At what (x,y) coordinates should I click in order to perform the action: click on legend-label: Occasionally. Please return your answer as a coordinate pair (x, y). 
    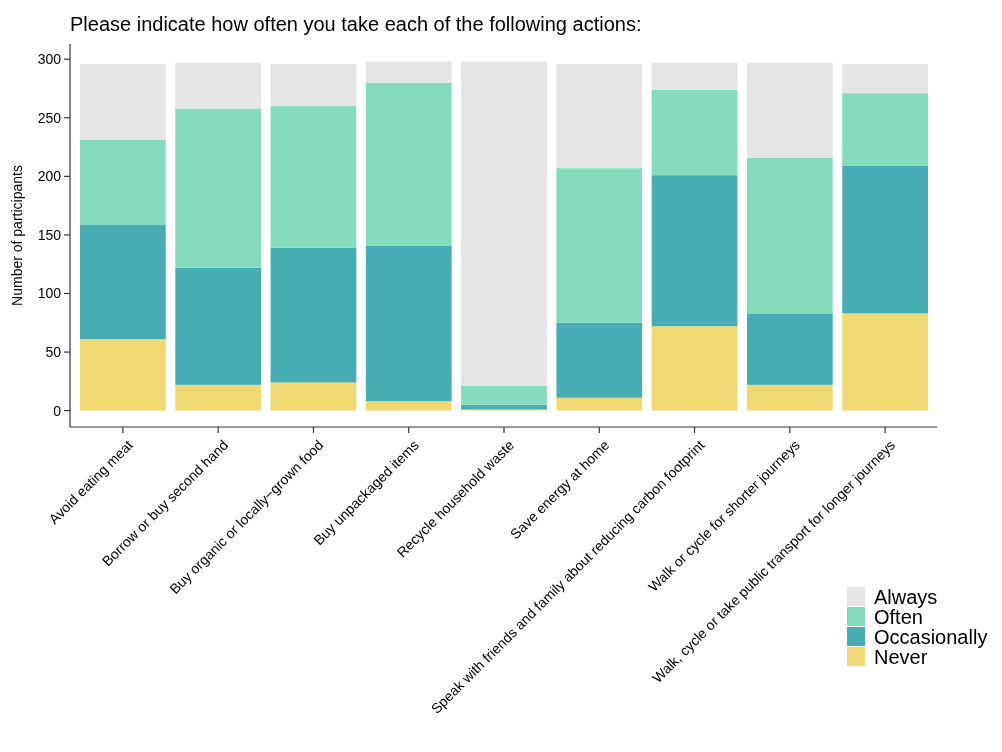
    Looking at the image, I should click on (931, 637).